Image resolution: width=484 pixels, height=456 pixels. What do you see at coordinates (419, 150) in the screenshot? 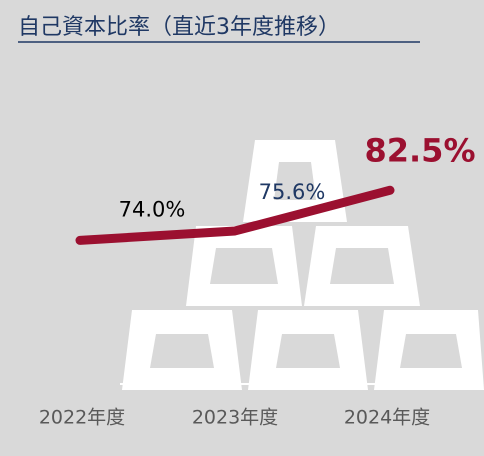
I see `data-label: 82.5%` at bounding box center [419, 150].